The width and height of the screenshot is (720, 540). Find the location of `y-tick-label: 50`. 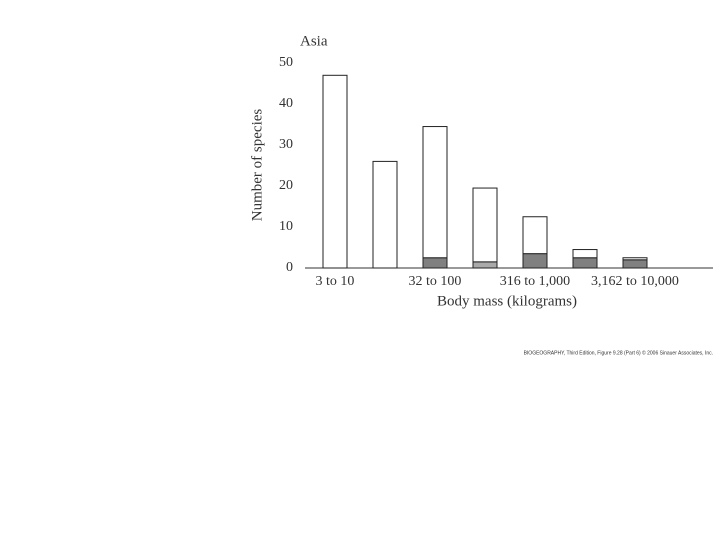

y-tick-label: 50 is located at coordinates (286, 62).